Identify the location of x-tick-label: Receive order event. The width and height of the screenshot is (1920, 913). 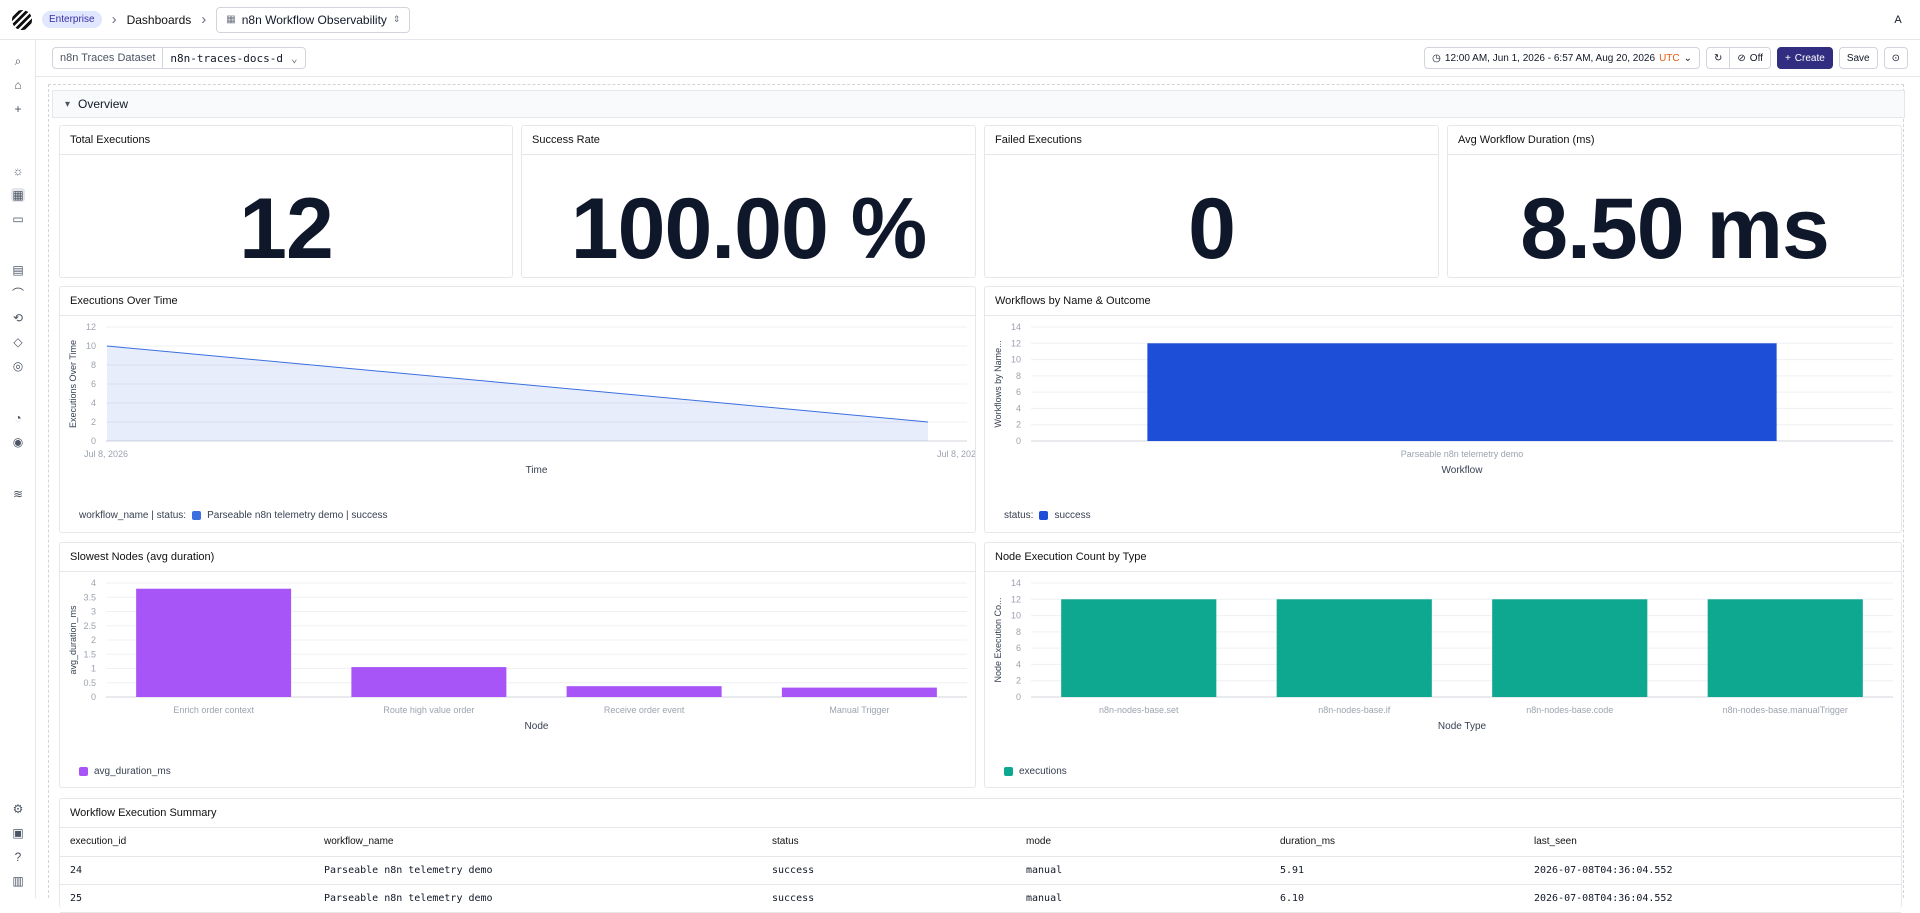
(644, 710).